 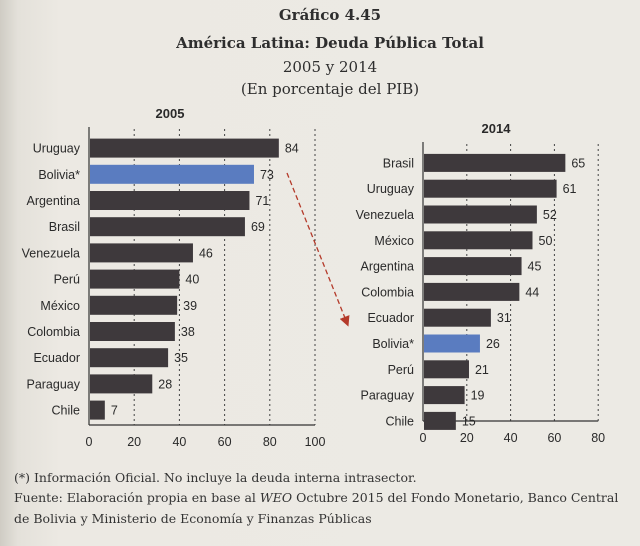 I want to click on category-label-2005-ecuador: Ecuador, so click(x=56, y=358).